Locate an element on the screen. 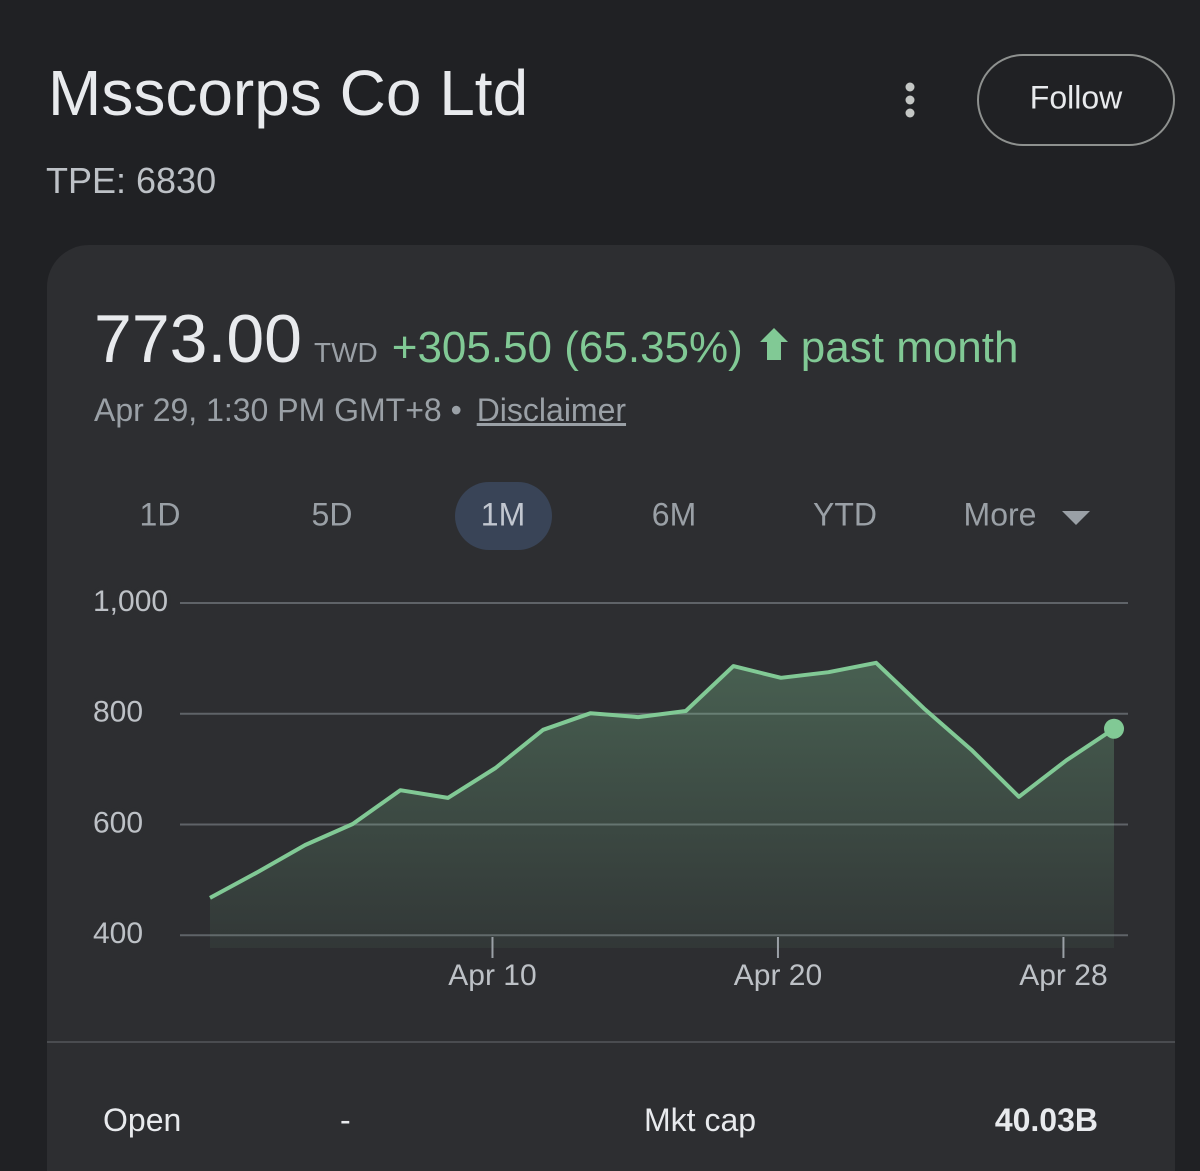  stat-value: 40.03B is located at coordinates (1046, 1120).